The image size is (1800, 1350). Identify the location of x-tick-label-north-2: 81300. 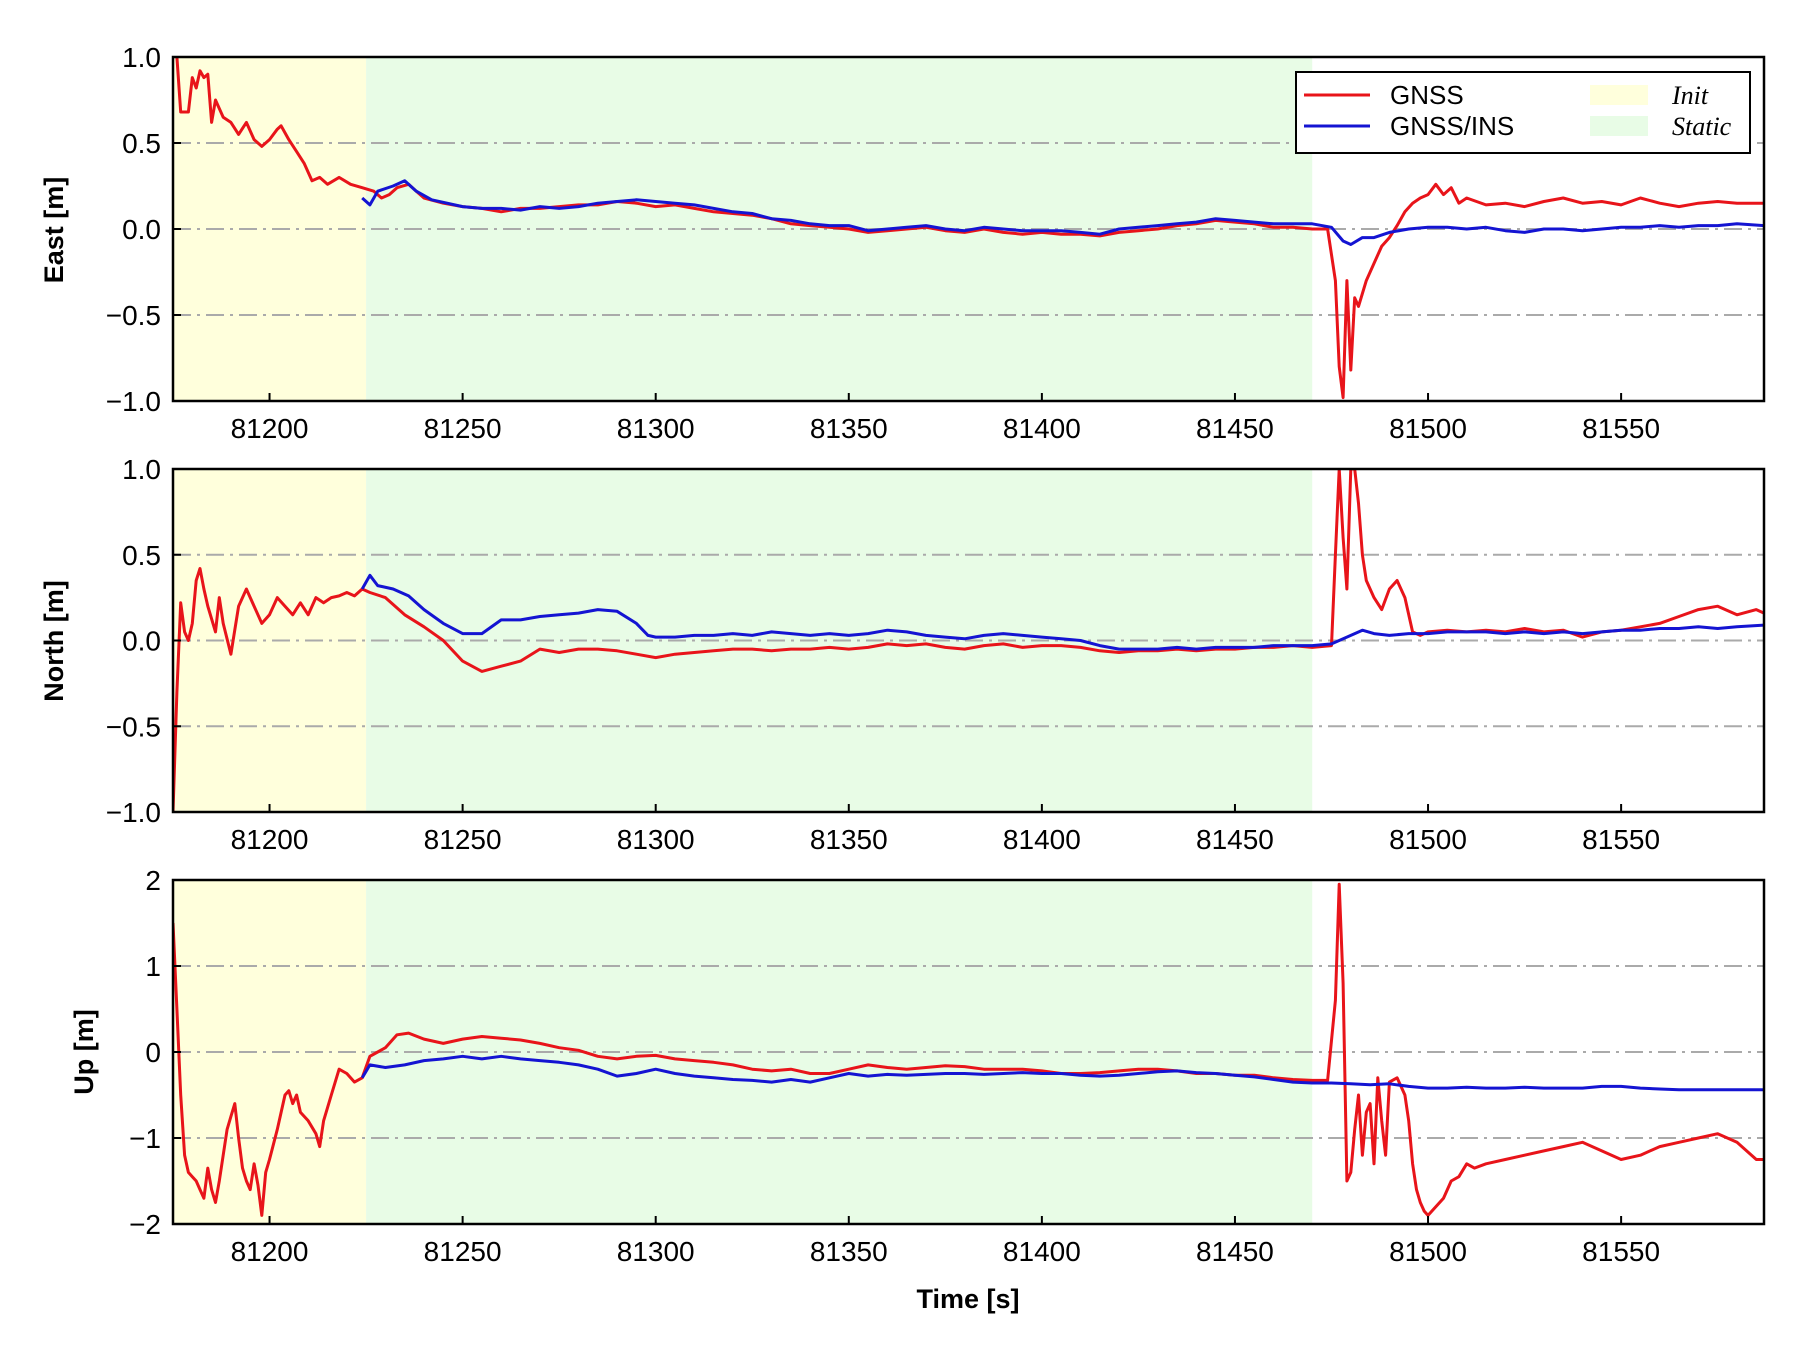
(656, 839).